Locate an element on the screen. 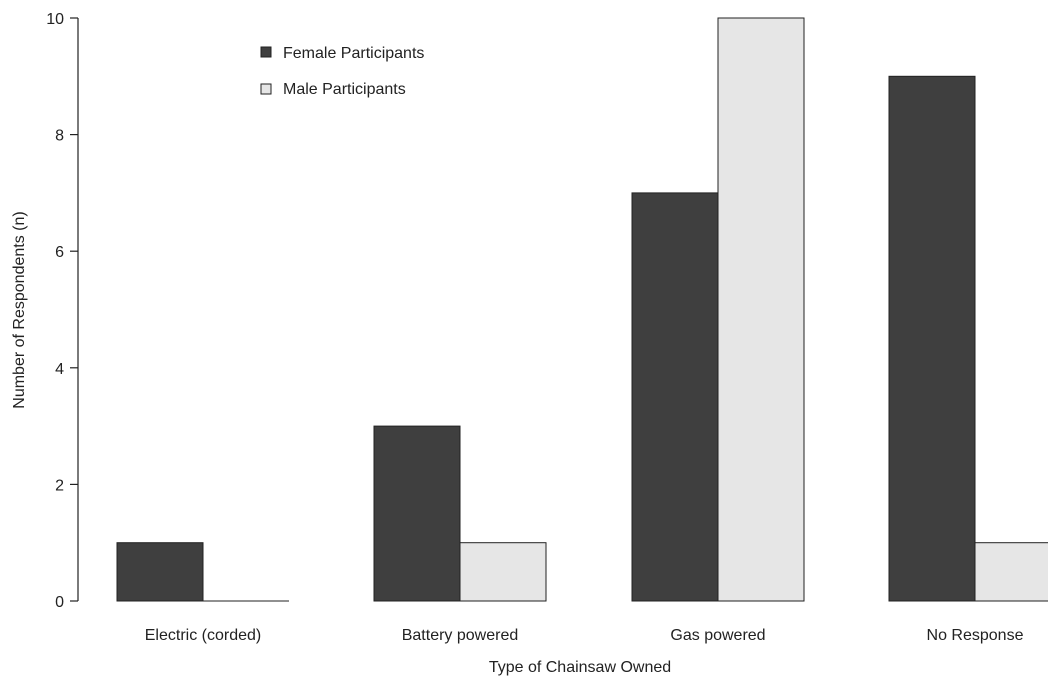  legend: Female Participants Male Participants is located at coordinates (342, 71).